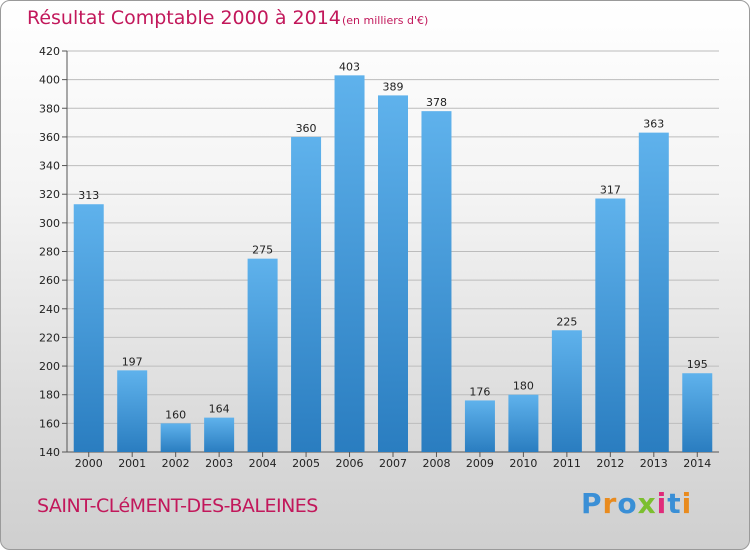 The image size is (750, 550). Describe the element at coordinates (523, 386) in the screenshot. I see `value-label-2010: 180` at that location.